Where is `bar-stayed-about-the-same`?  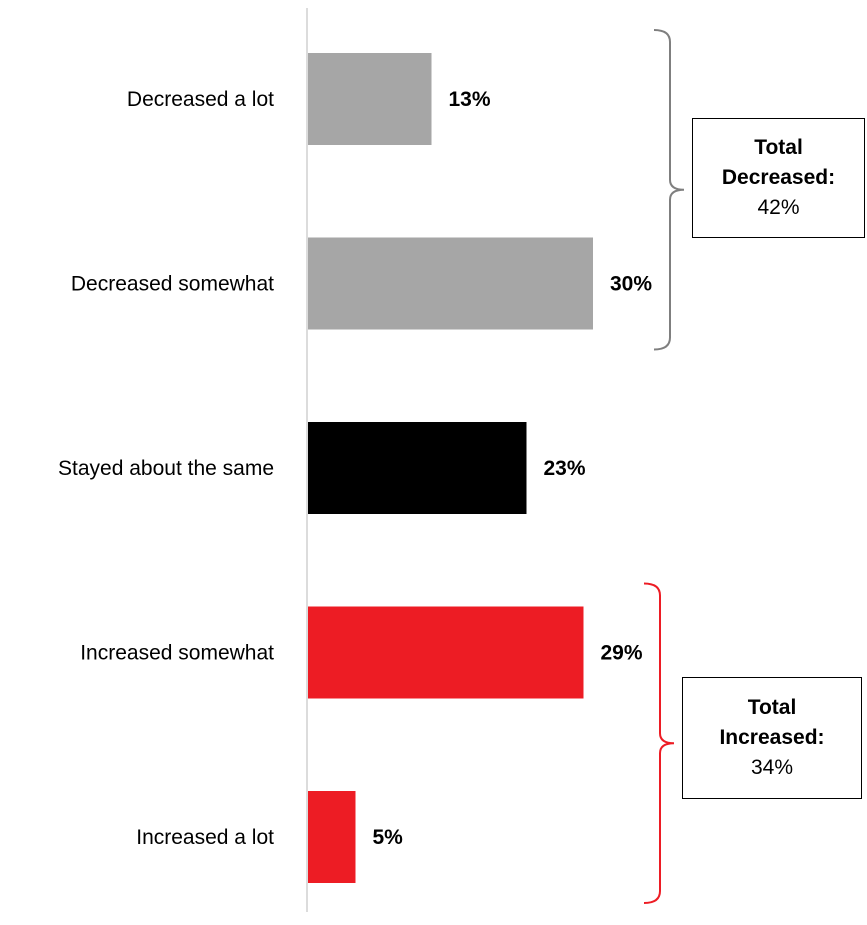
bar-stayed-about-the-same is located at coordinates (417, 468).